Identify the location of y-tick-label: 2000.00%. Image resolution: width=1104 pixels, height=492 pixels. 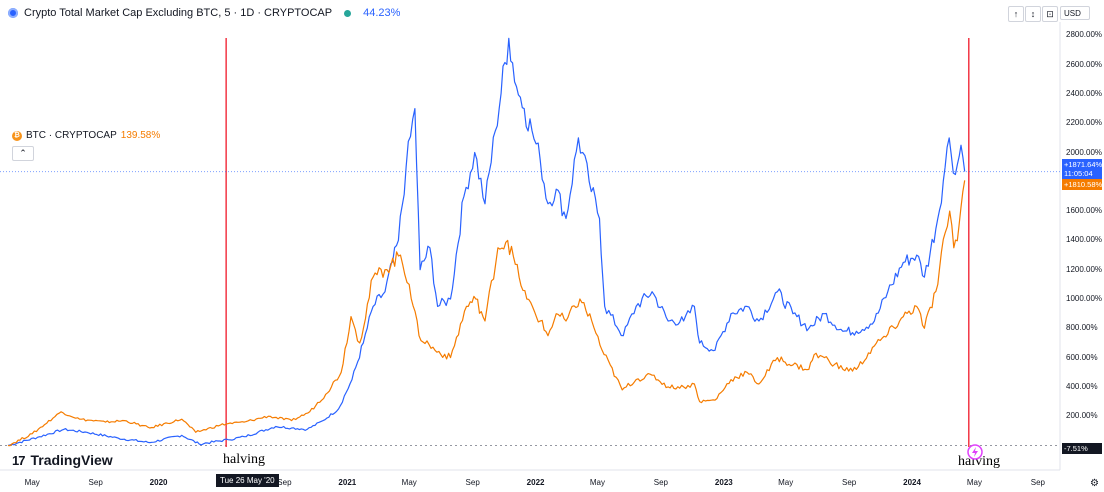
(1084, 152).